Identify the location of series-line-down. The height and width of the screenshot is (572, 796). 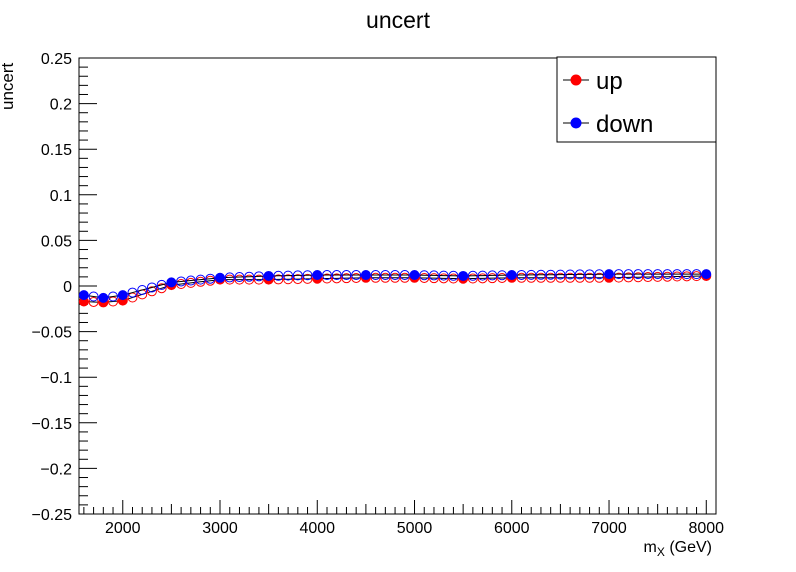
(395, 286).